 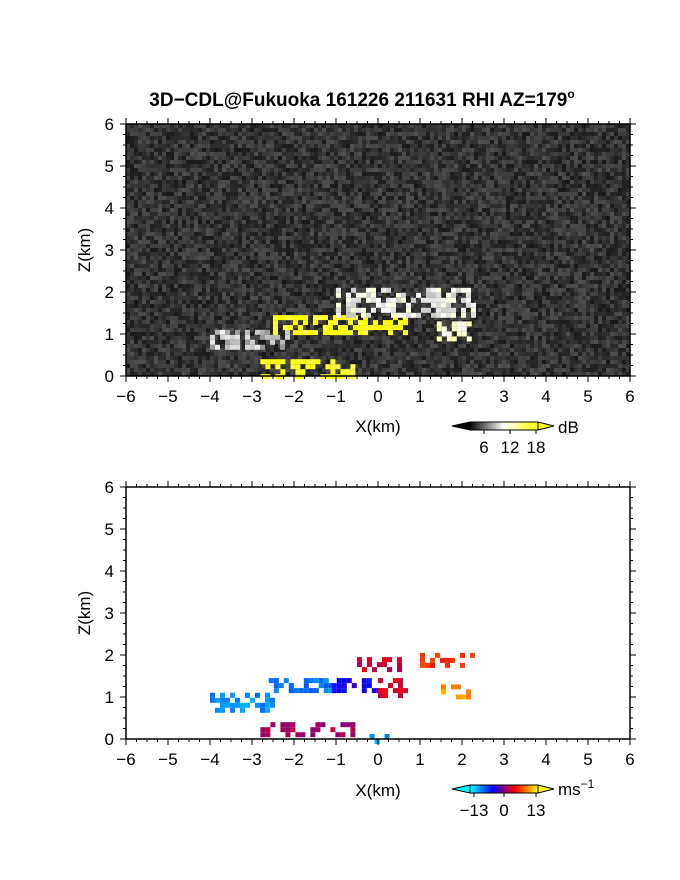 I want to click on y-tick-label: 3, so click(x=109, y=250).